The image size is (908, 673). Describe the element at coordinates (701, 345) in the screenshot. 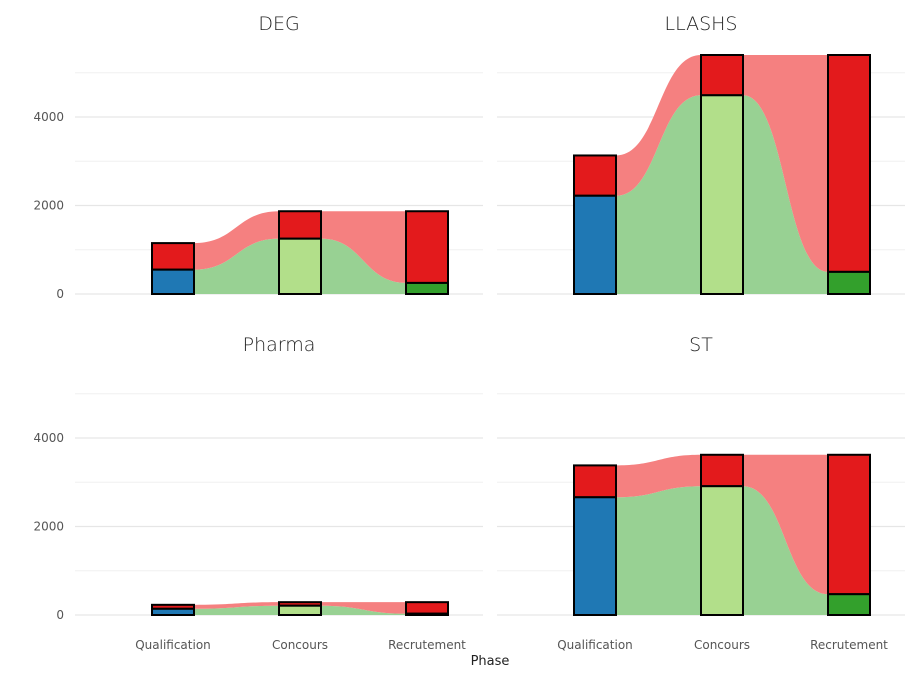

I see `panel-title: ST` at that location.